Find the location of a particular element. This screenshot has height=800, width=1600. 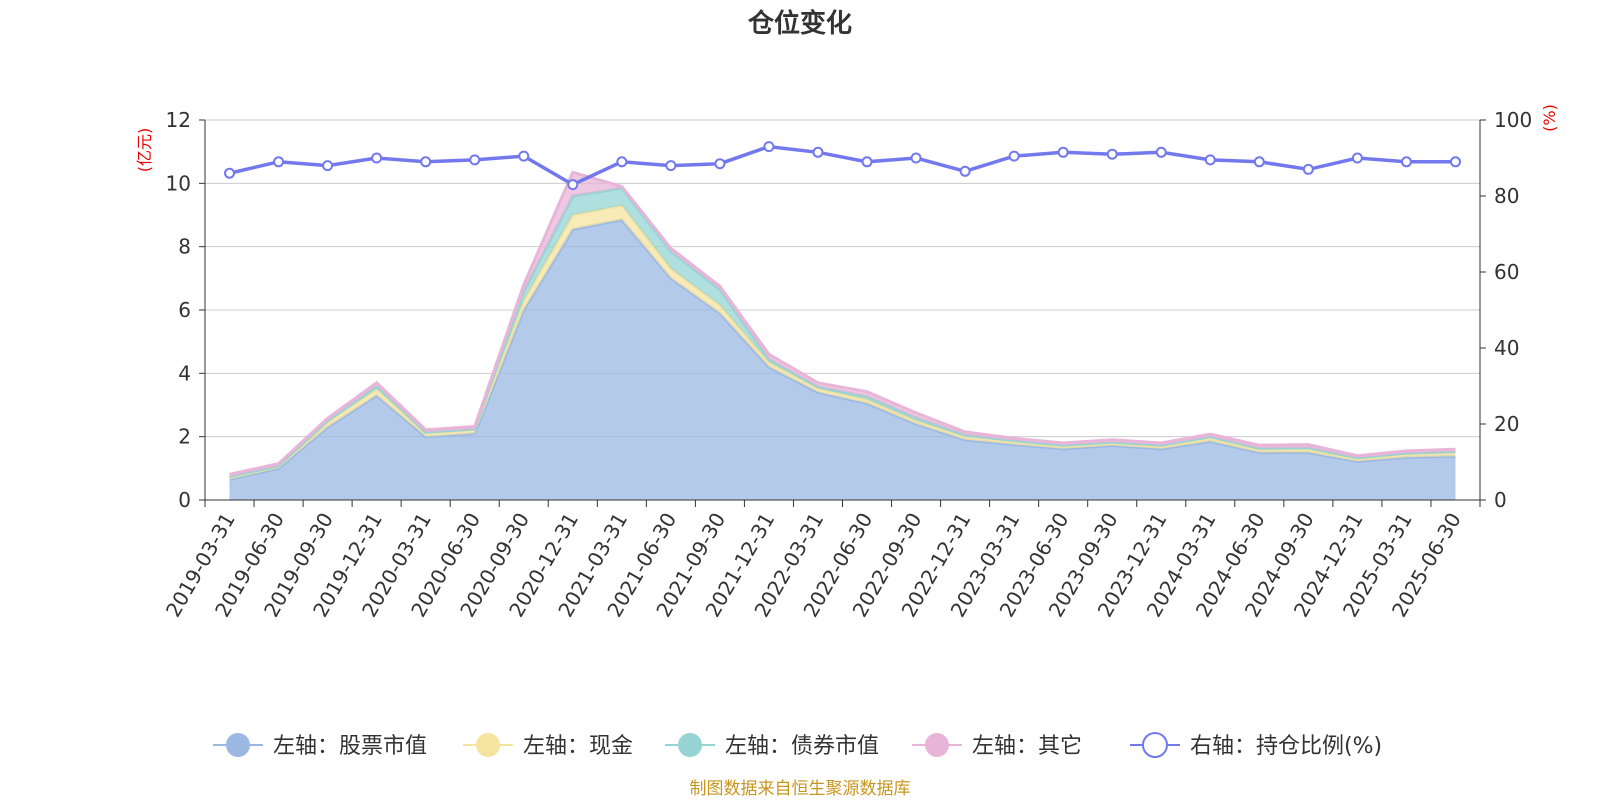

left-tick-label: 0 is located at coordinates (184, 500).